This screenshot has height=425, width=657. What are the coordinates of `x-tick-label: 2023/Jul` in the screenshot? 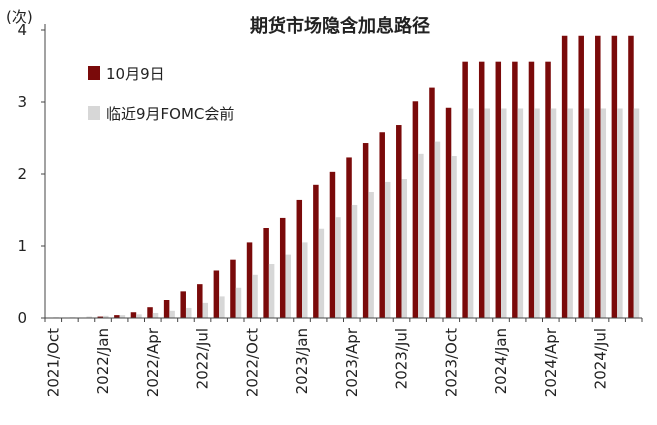 It's located at (402, 358).